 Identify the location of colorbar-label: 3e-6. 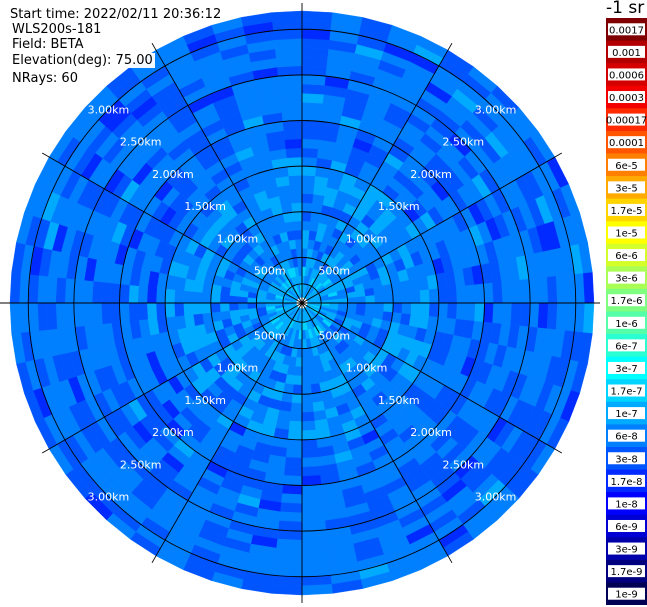
(626, 279).